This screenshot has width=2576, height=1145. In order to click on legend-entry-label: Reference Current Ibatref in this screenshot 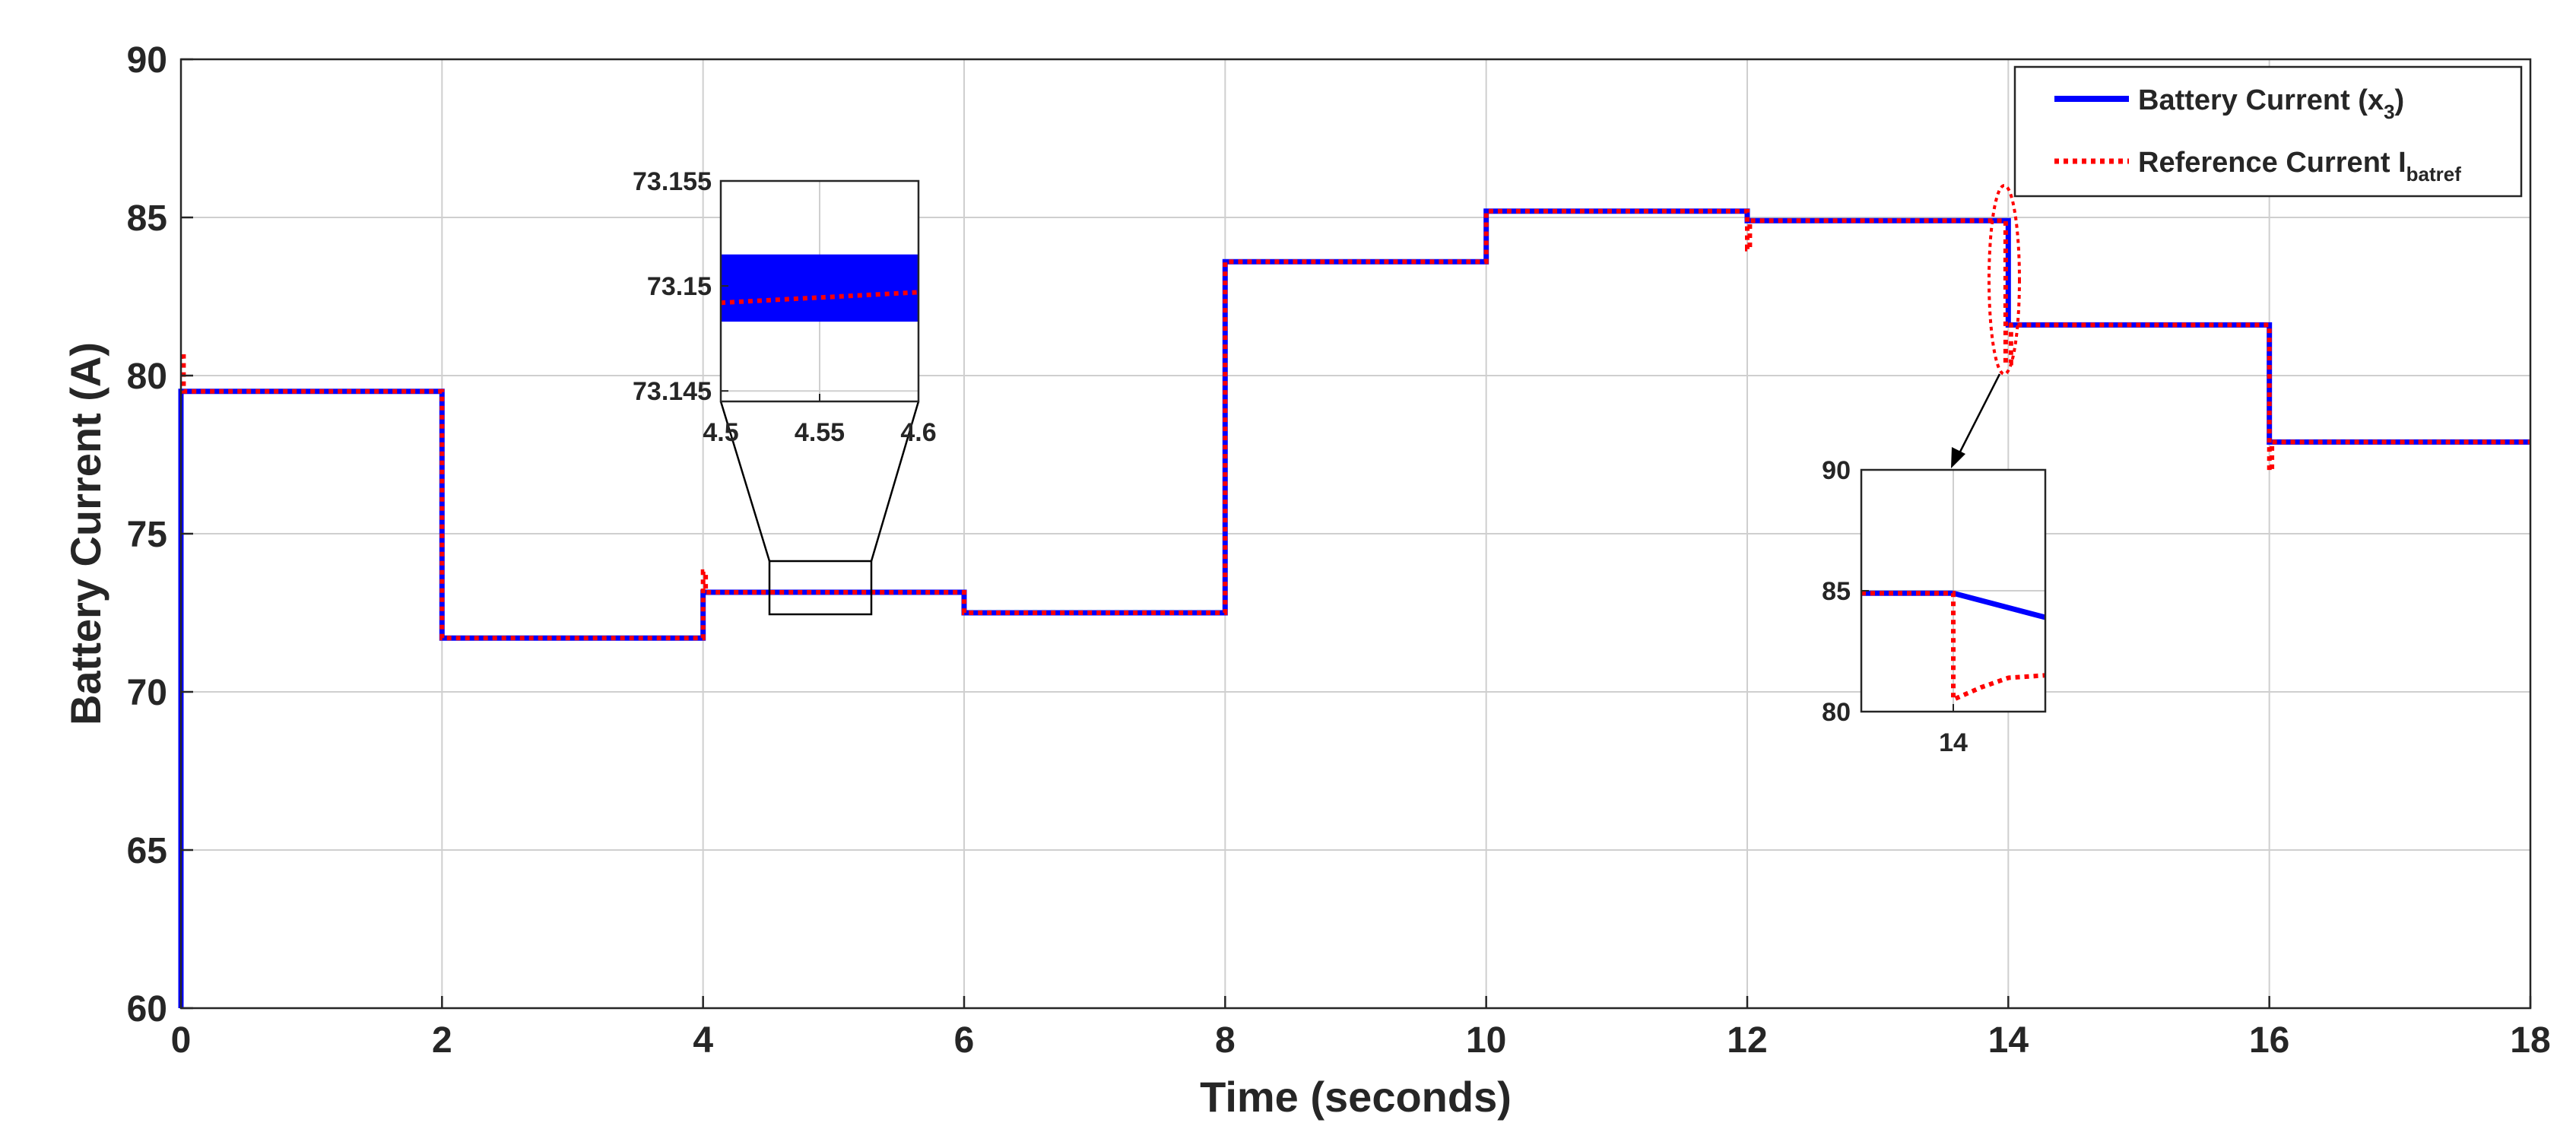, I will do `click(2299, 166)`.